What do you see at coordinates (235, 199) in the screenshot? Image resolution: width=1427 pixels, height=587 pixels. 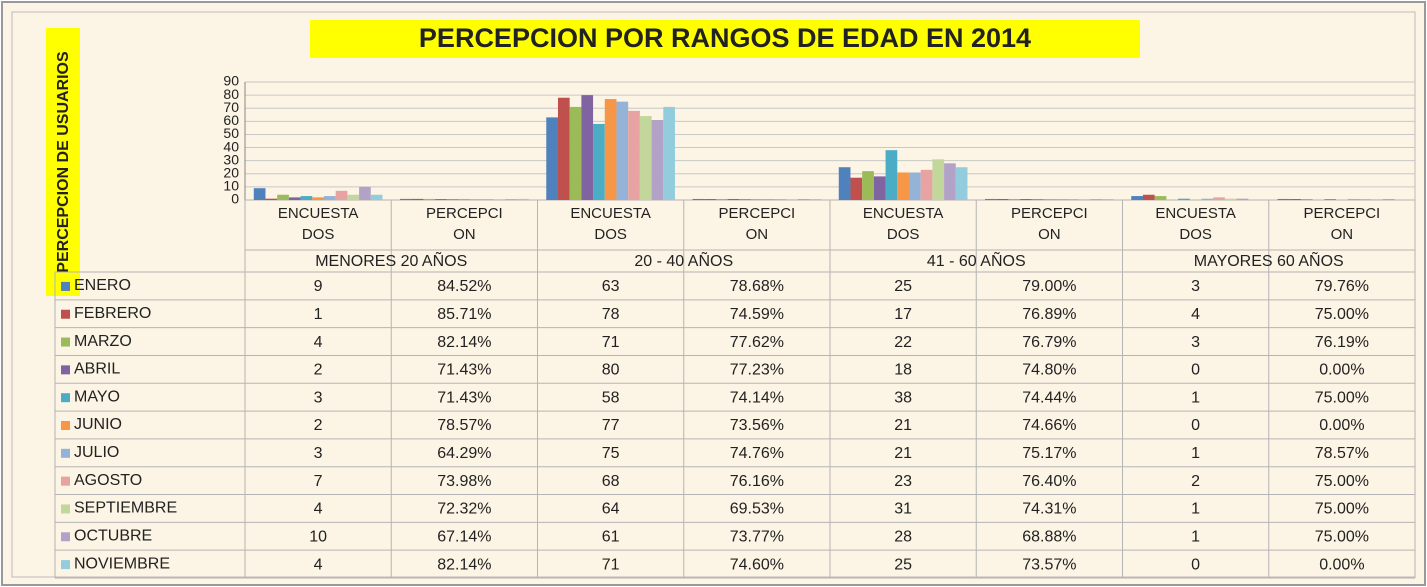 I see `y-tick-label: 0` at bounding box center [235, 199].